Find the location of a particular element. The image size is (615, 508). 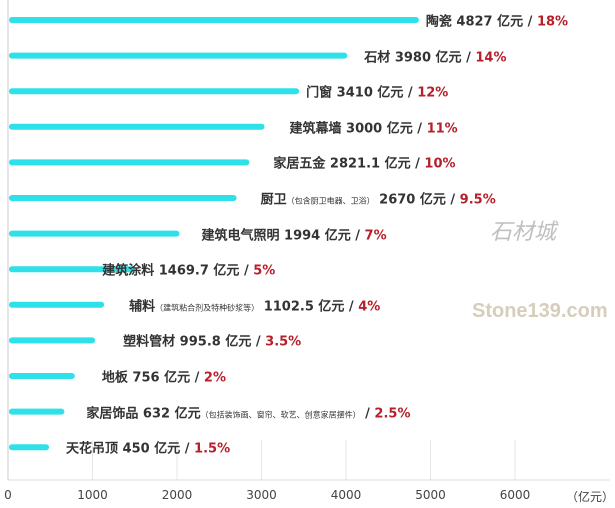

percent-label: 14% is located at coordinates (491, 58).